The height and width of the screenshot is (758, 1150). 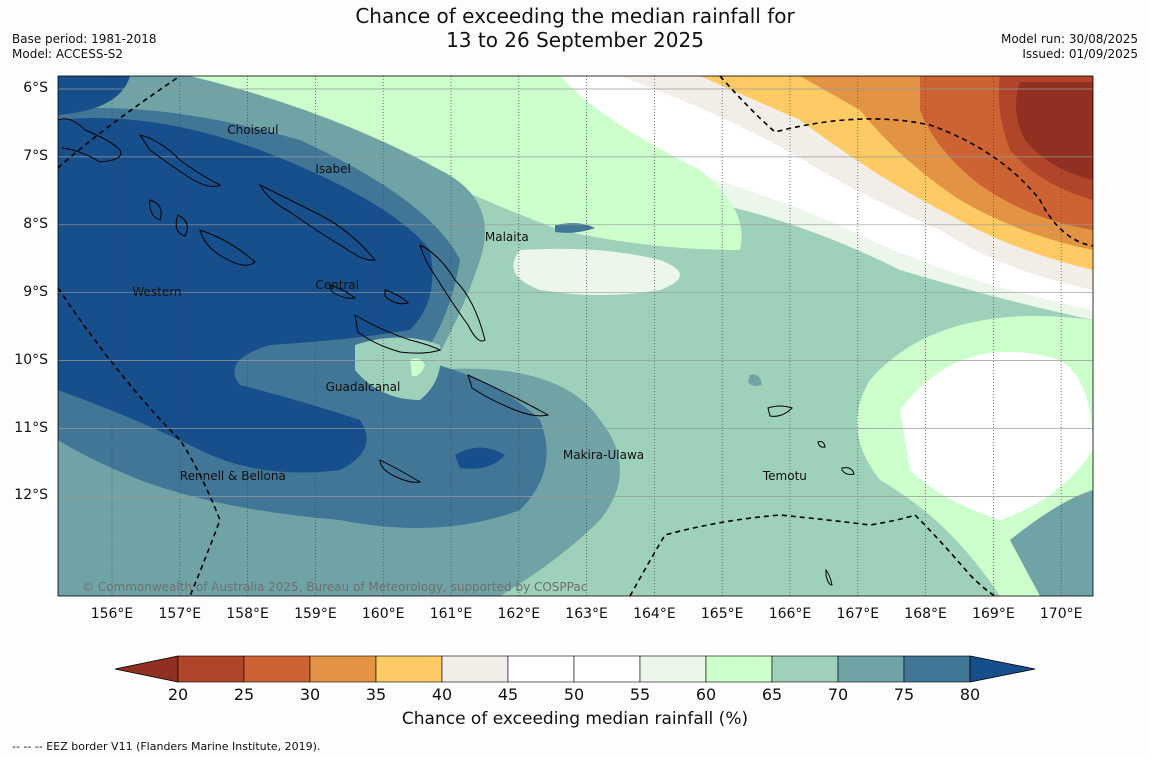 I want to click on longitude-label: 158°E, so click(x=247, y=614).